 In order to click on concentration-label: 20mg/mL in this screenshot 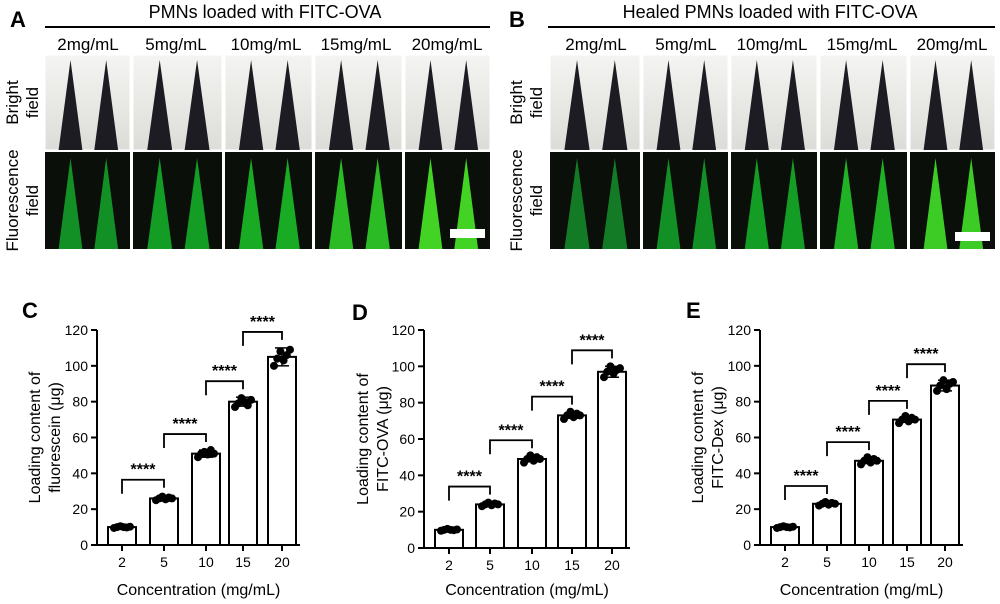, I will do `click(447, 44)`.